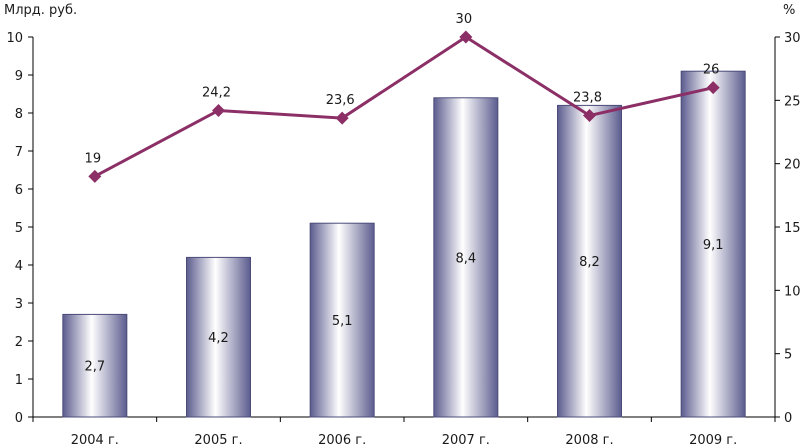  What do you see at coordinates (19, 418) in the screenshot?
I see `y-tick-label: 0` at bounding box center [19, 418].